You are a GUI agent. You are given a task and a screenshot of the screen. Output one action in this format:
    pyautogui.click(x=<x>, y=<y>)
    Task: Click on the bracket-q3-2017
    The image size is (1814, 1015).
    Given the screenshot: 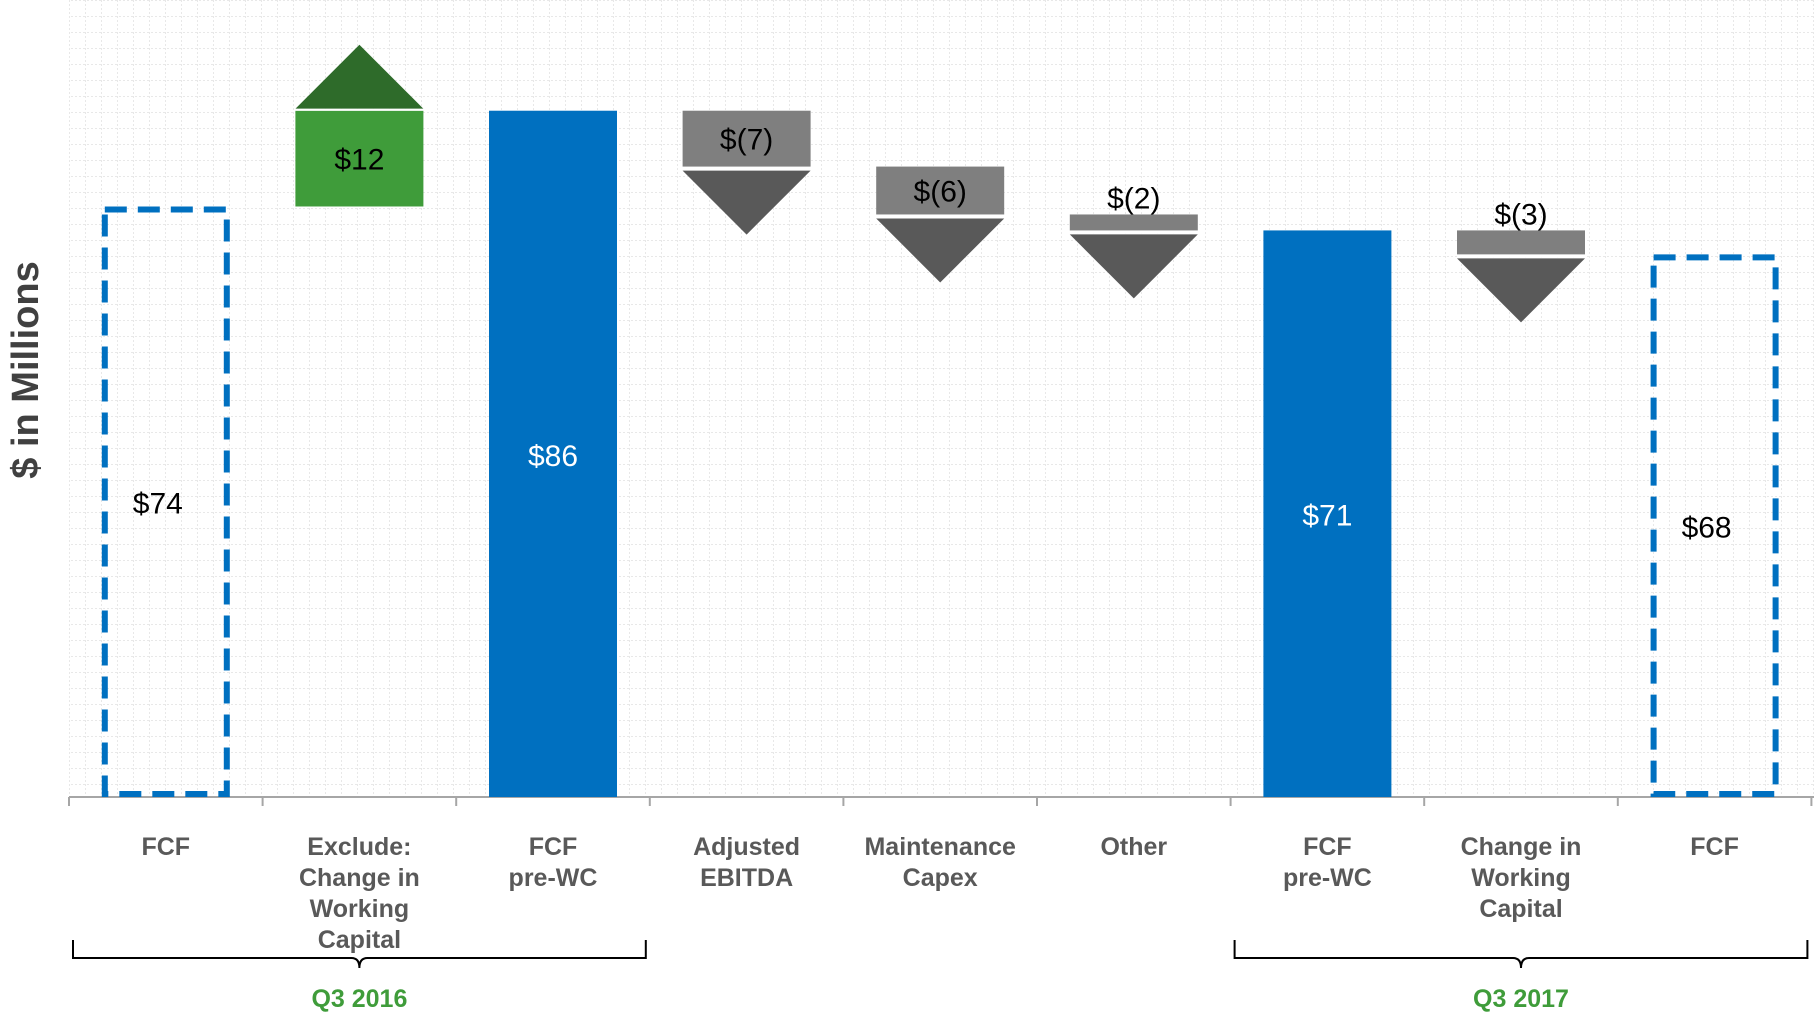 What is the action you would take?
    pyautogui.click(x=1521, y=954)
    